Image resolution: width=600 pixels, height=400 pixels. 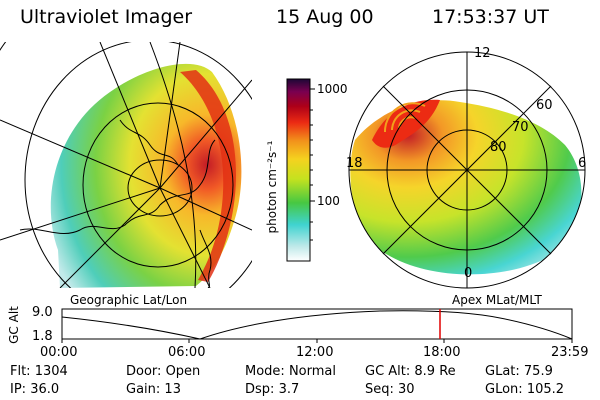 I want to click on mlat-label-70: 70, so click(x=520, y=127).